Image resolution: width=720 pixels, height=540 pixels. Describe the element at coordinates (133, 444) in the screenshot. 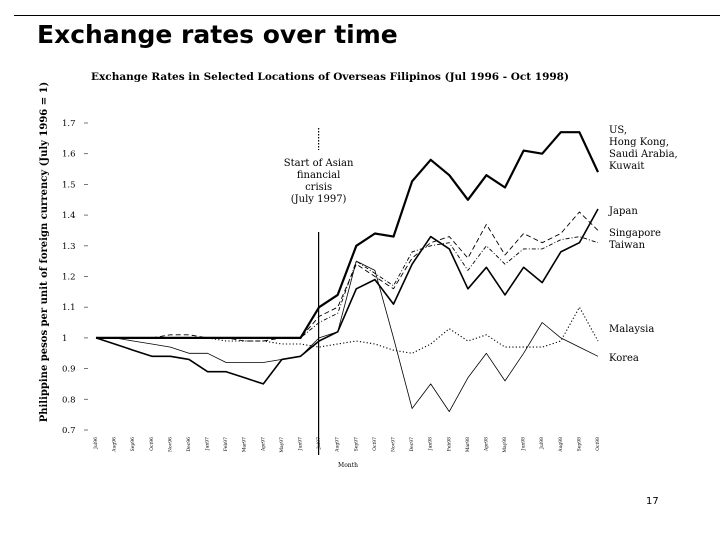

I see `x-tick-label: Sep96` at that location.